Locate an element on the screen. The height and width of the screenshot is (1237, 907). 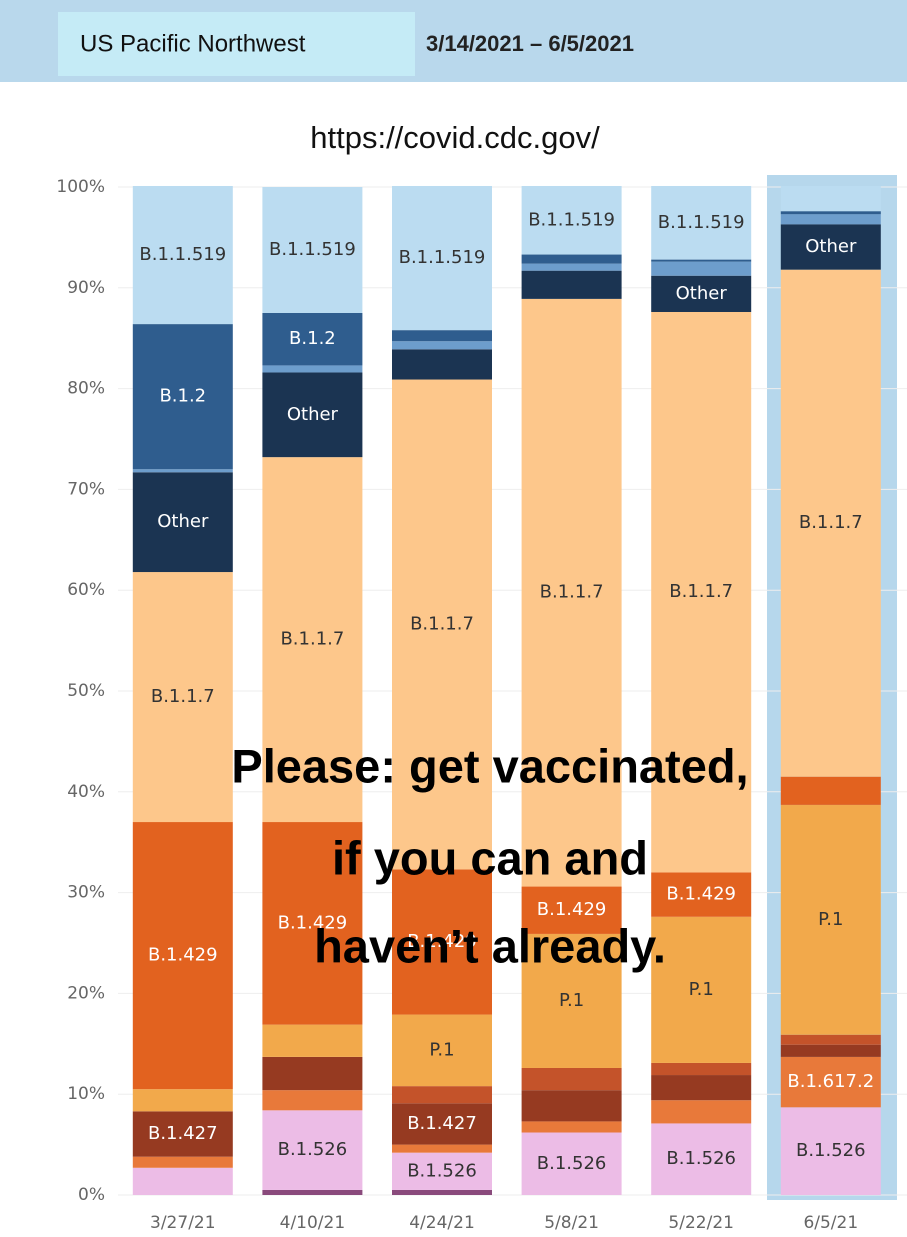
x-tick-label: 3/27/21 is located at coordinates (183, 1223).